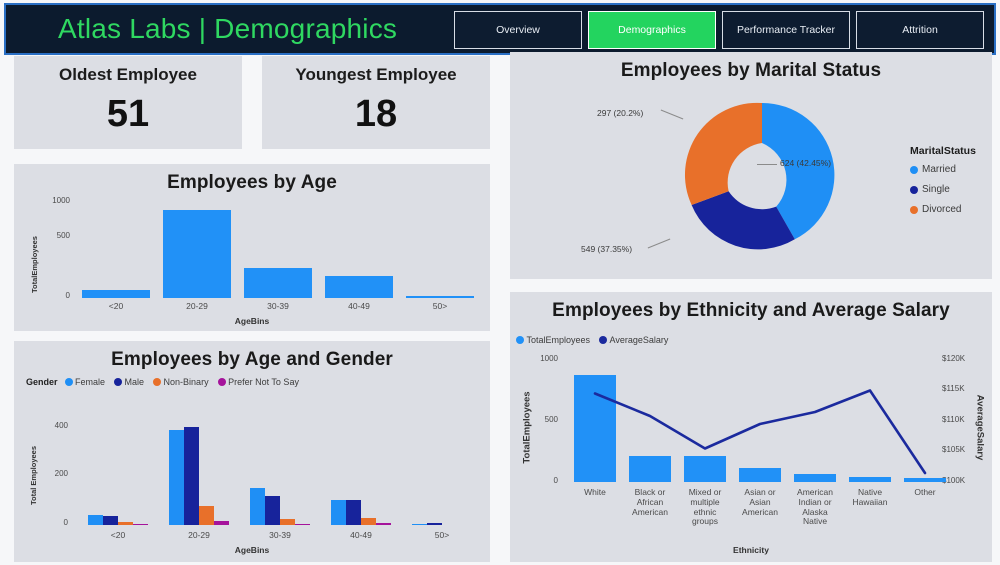 This screenshot has height=565, width=1000. What do you see at coordinates (760, 475) in the screenshot?
I see `bar-ethnicity-asian` at bounding box center [760, 475].